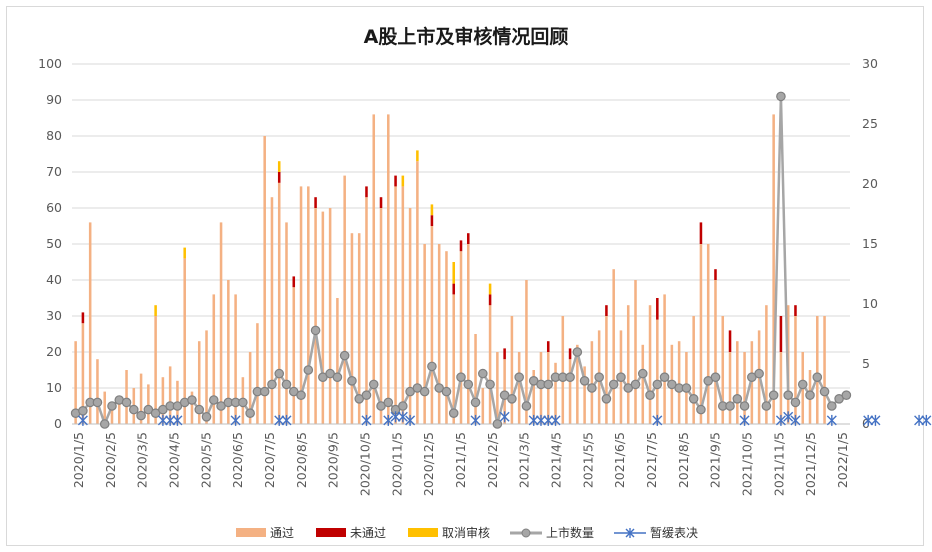 The height and width of the screenshot is (552, 932). What do you see at coordinates (265, 532) in the screenshot?
I see `legend-pass: 通过` at bounding box center [265, 532].